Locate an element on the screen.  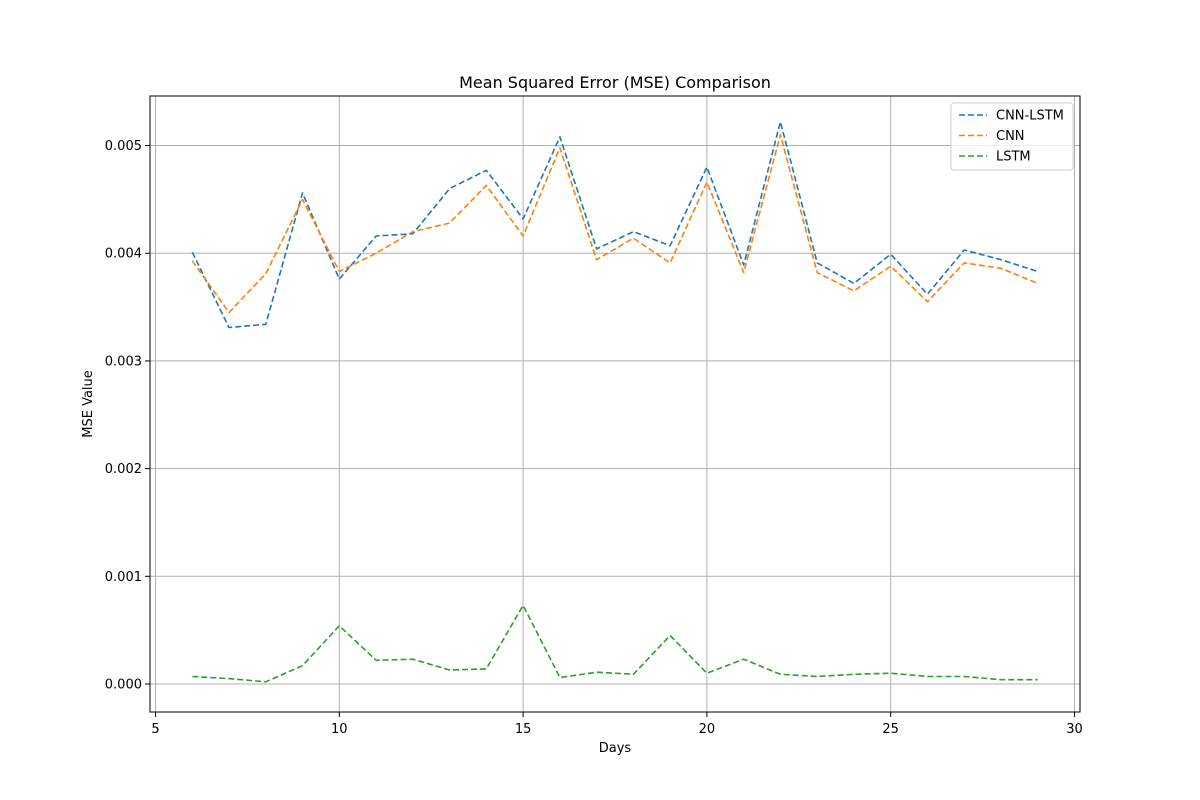
y-tick-label: 0.000 is located at coordinates (123, 685).